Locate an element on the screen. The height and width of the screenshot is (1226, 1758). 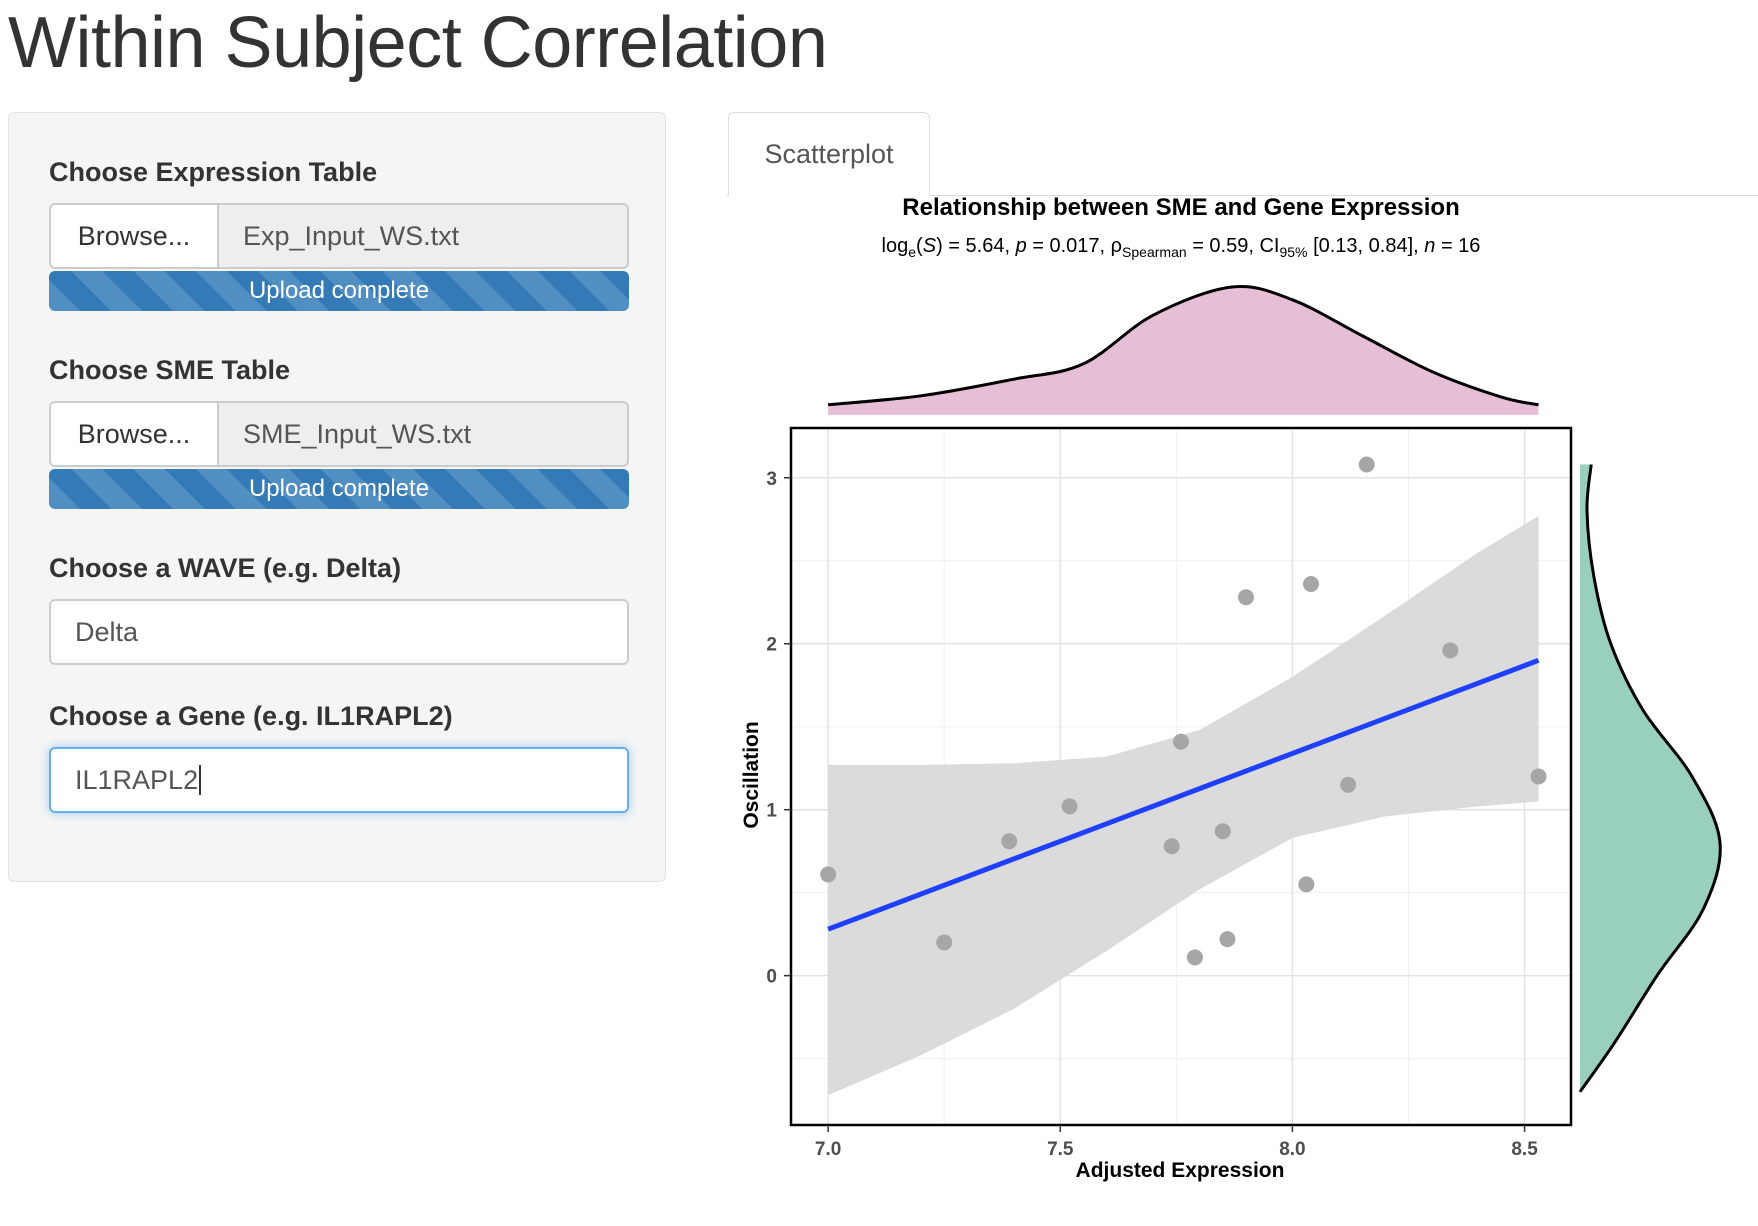
top-density-fill is located at coordinates (1183, 350).